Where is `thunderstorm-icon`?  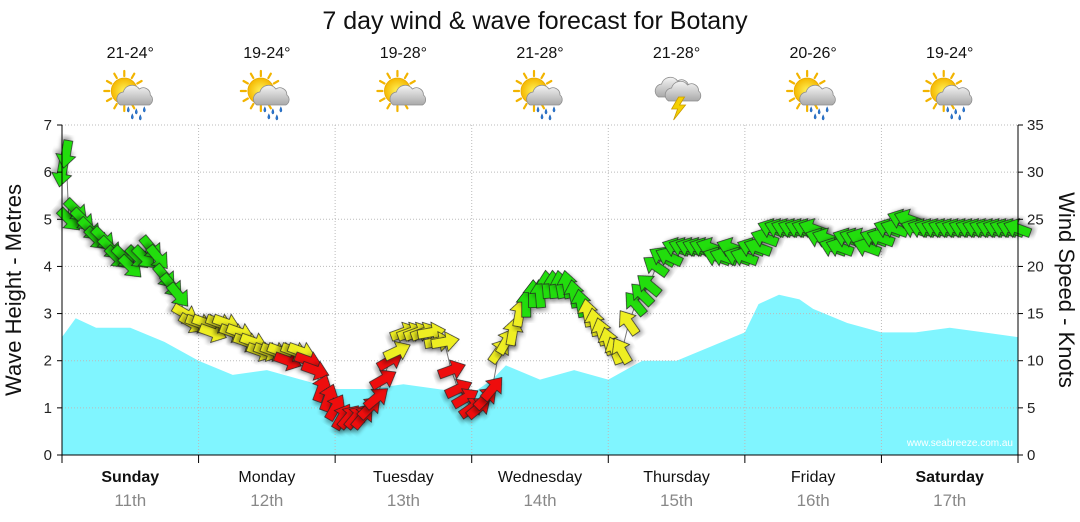
thunderstorm-icon is located at coordinates (678, 98).